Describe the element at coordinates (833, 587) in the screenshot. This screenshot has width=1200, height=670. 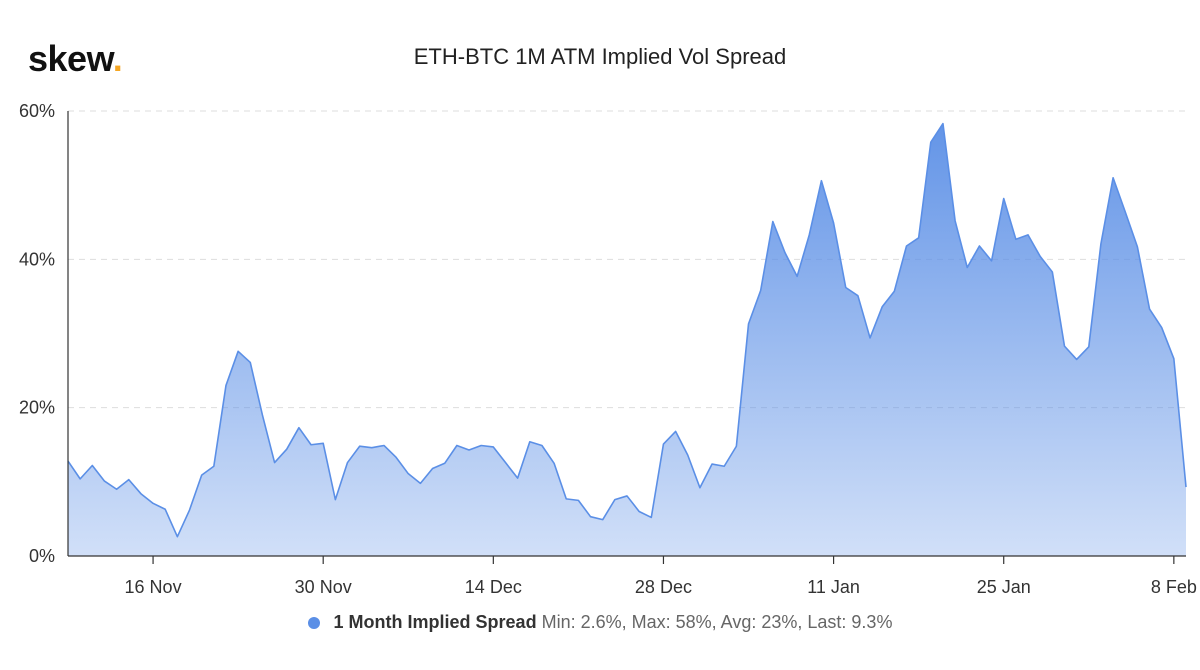
I see `x-tick-label: 11 Jan` at that location.